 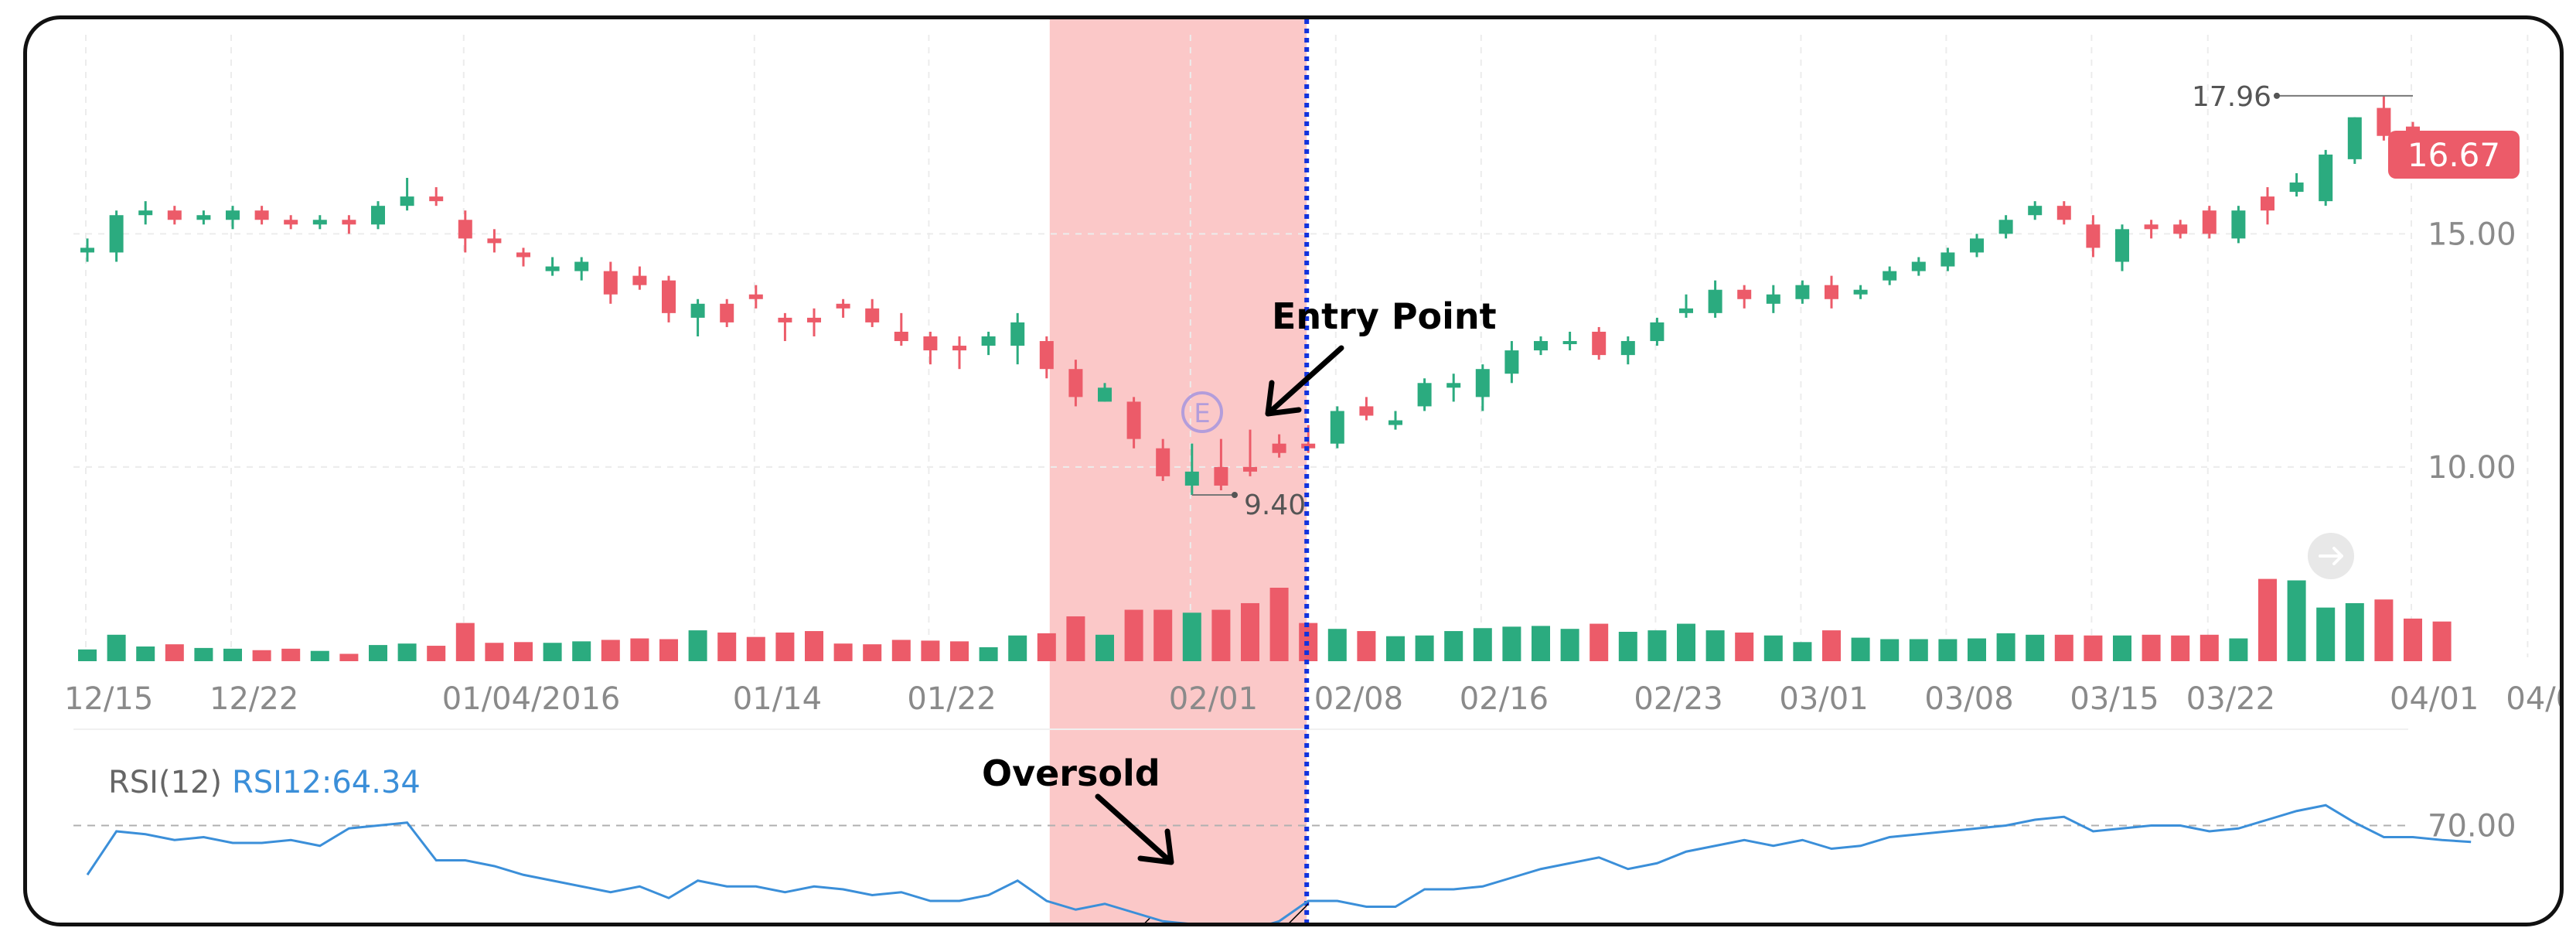 What do you see at coordinates (2231, 97) in the screenshot?
I see `high-price-marker: 17.96` at bounding box center [2231, 97].